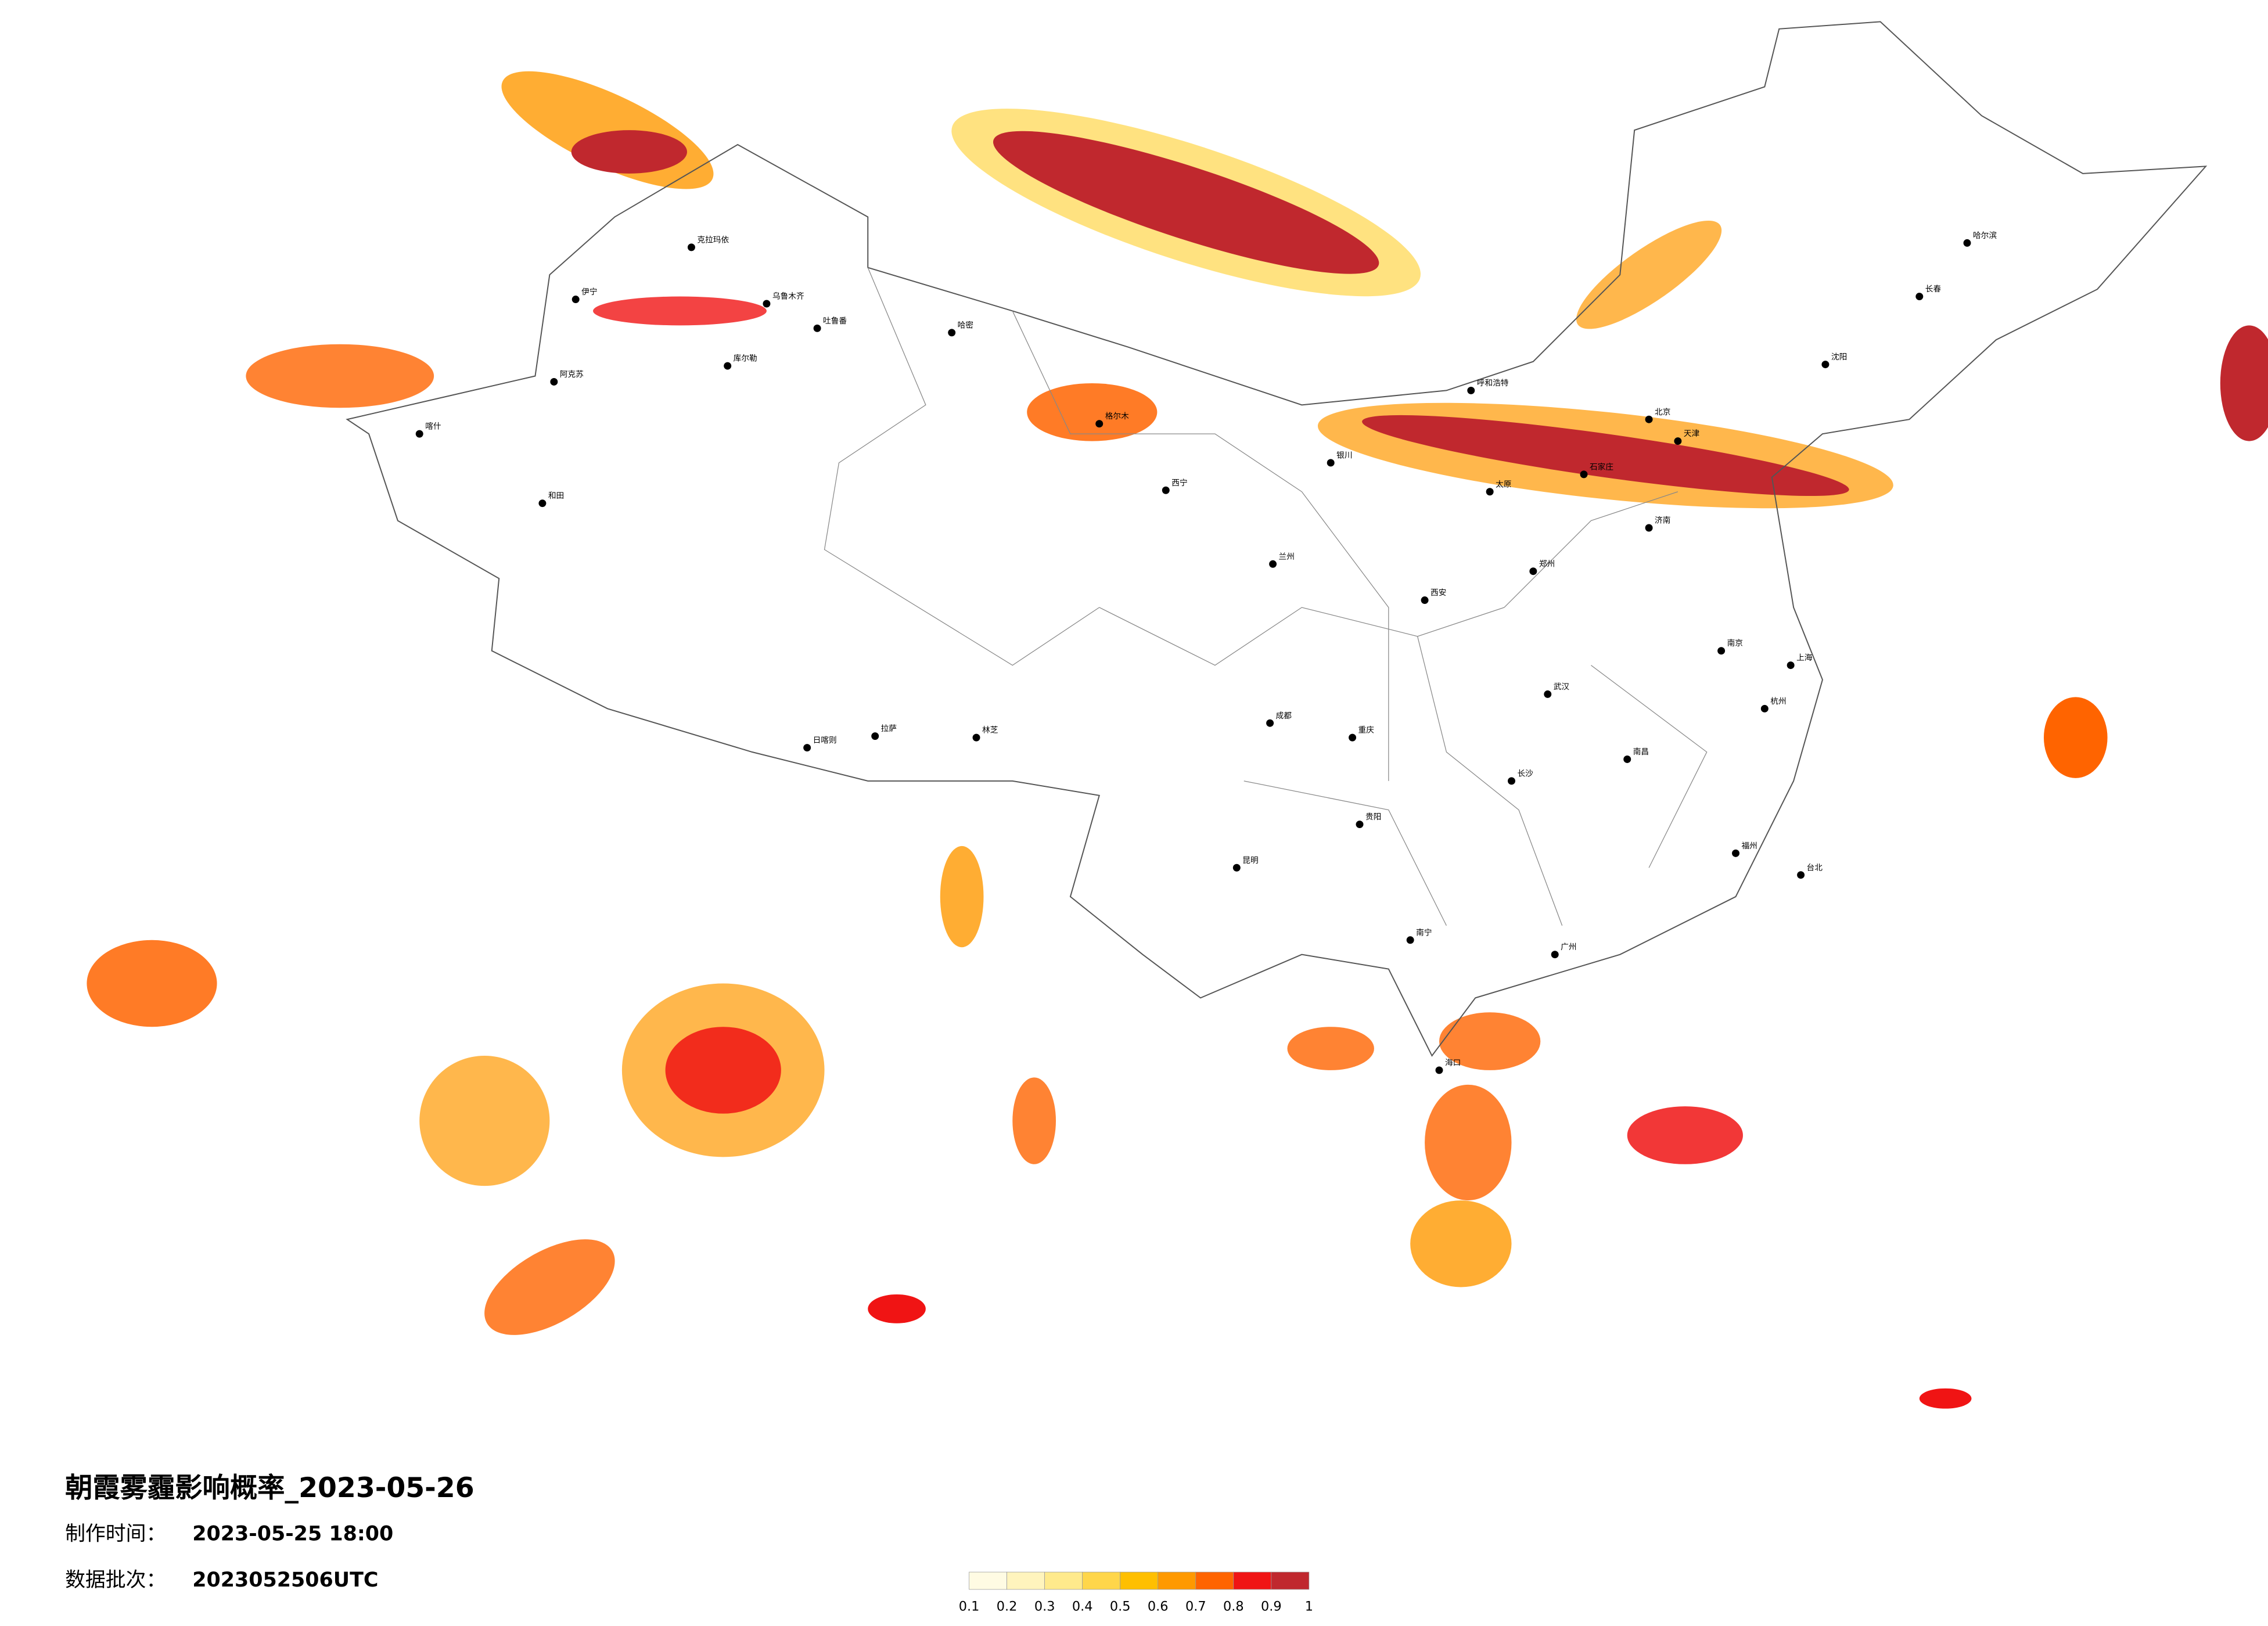 The width and height of the screenshot is (2268, 1626). I want to click on city-label: 西安, so click(1438, 593).